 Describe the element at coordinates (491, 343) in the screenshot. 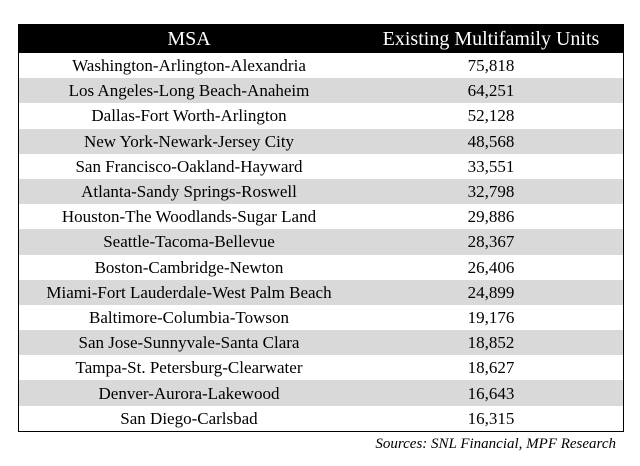

I see `units-cell: 18,852` at that location.